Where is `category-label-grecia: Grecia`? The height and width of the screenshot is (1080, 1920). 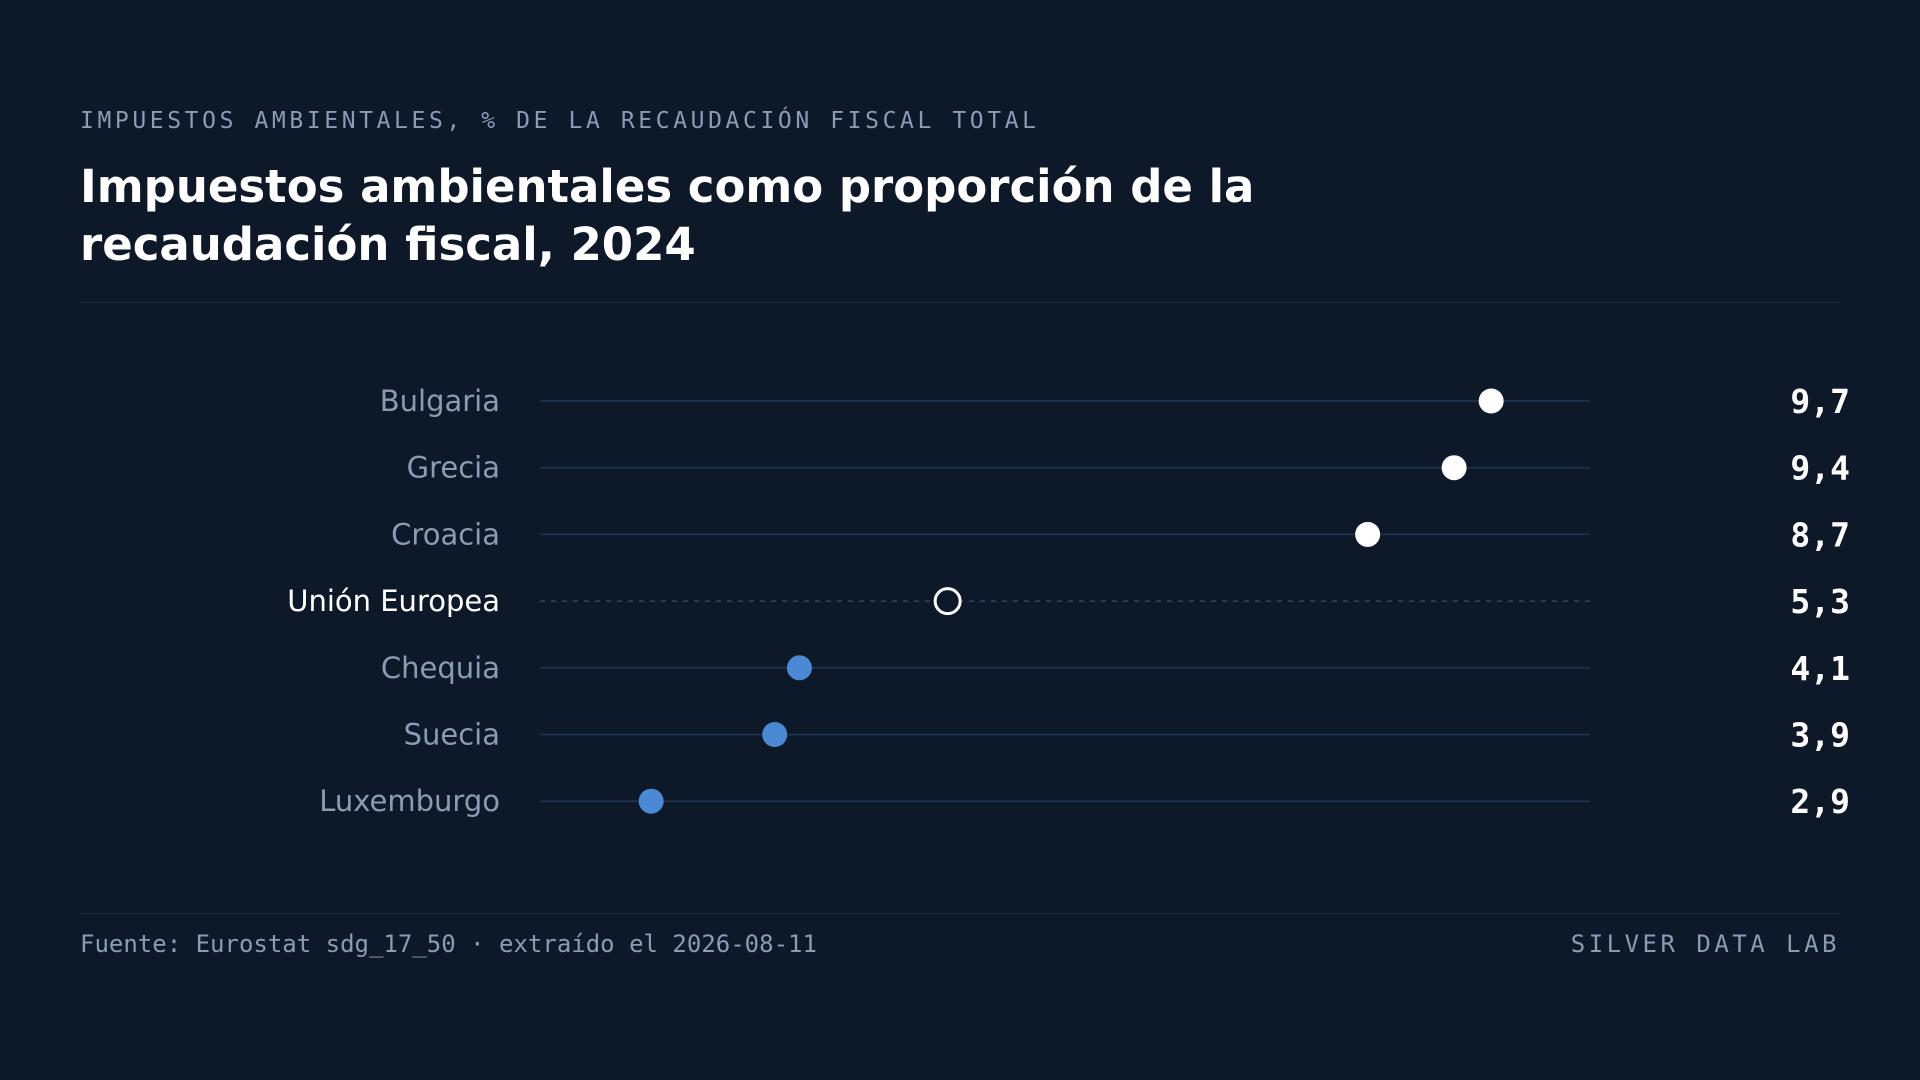 category-label-grecia: Grecia is located at coordinates (453, 468).